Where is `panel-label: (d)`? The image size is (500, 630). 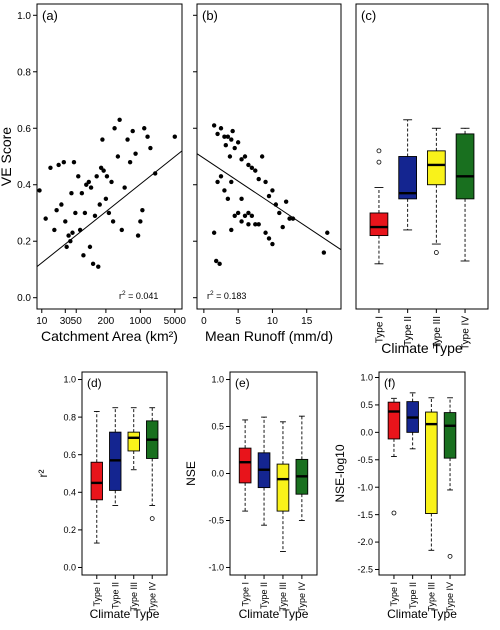 panel-label: (d) is located at coordinates (94, 383).